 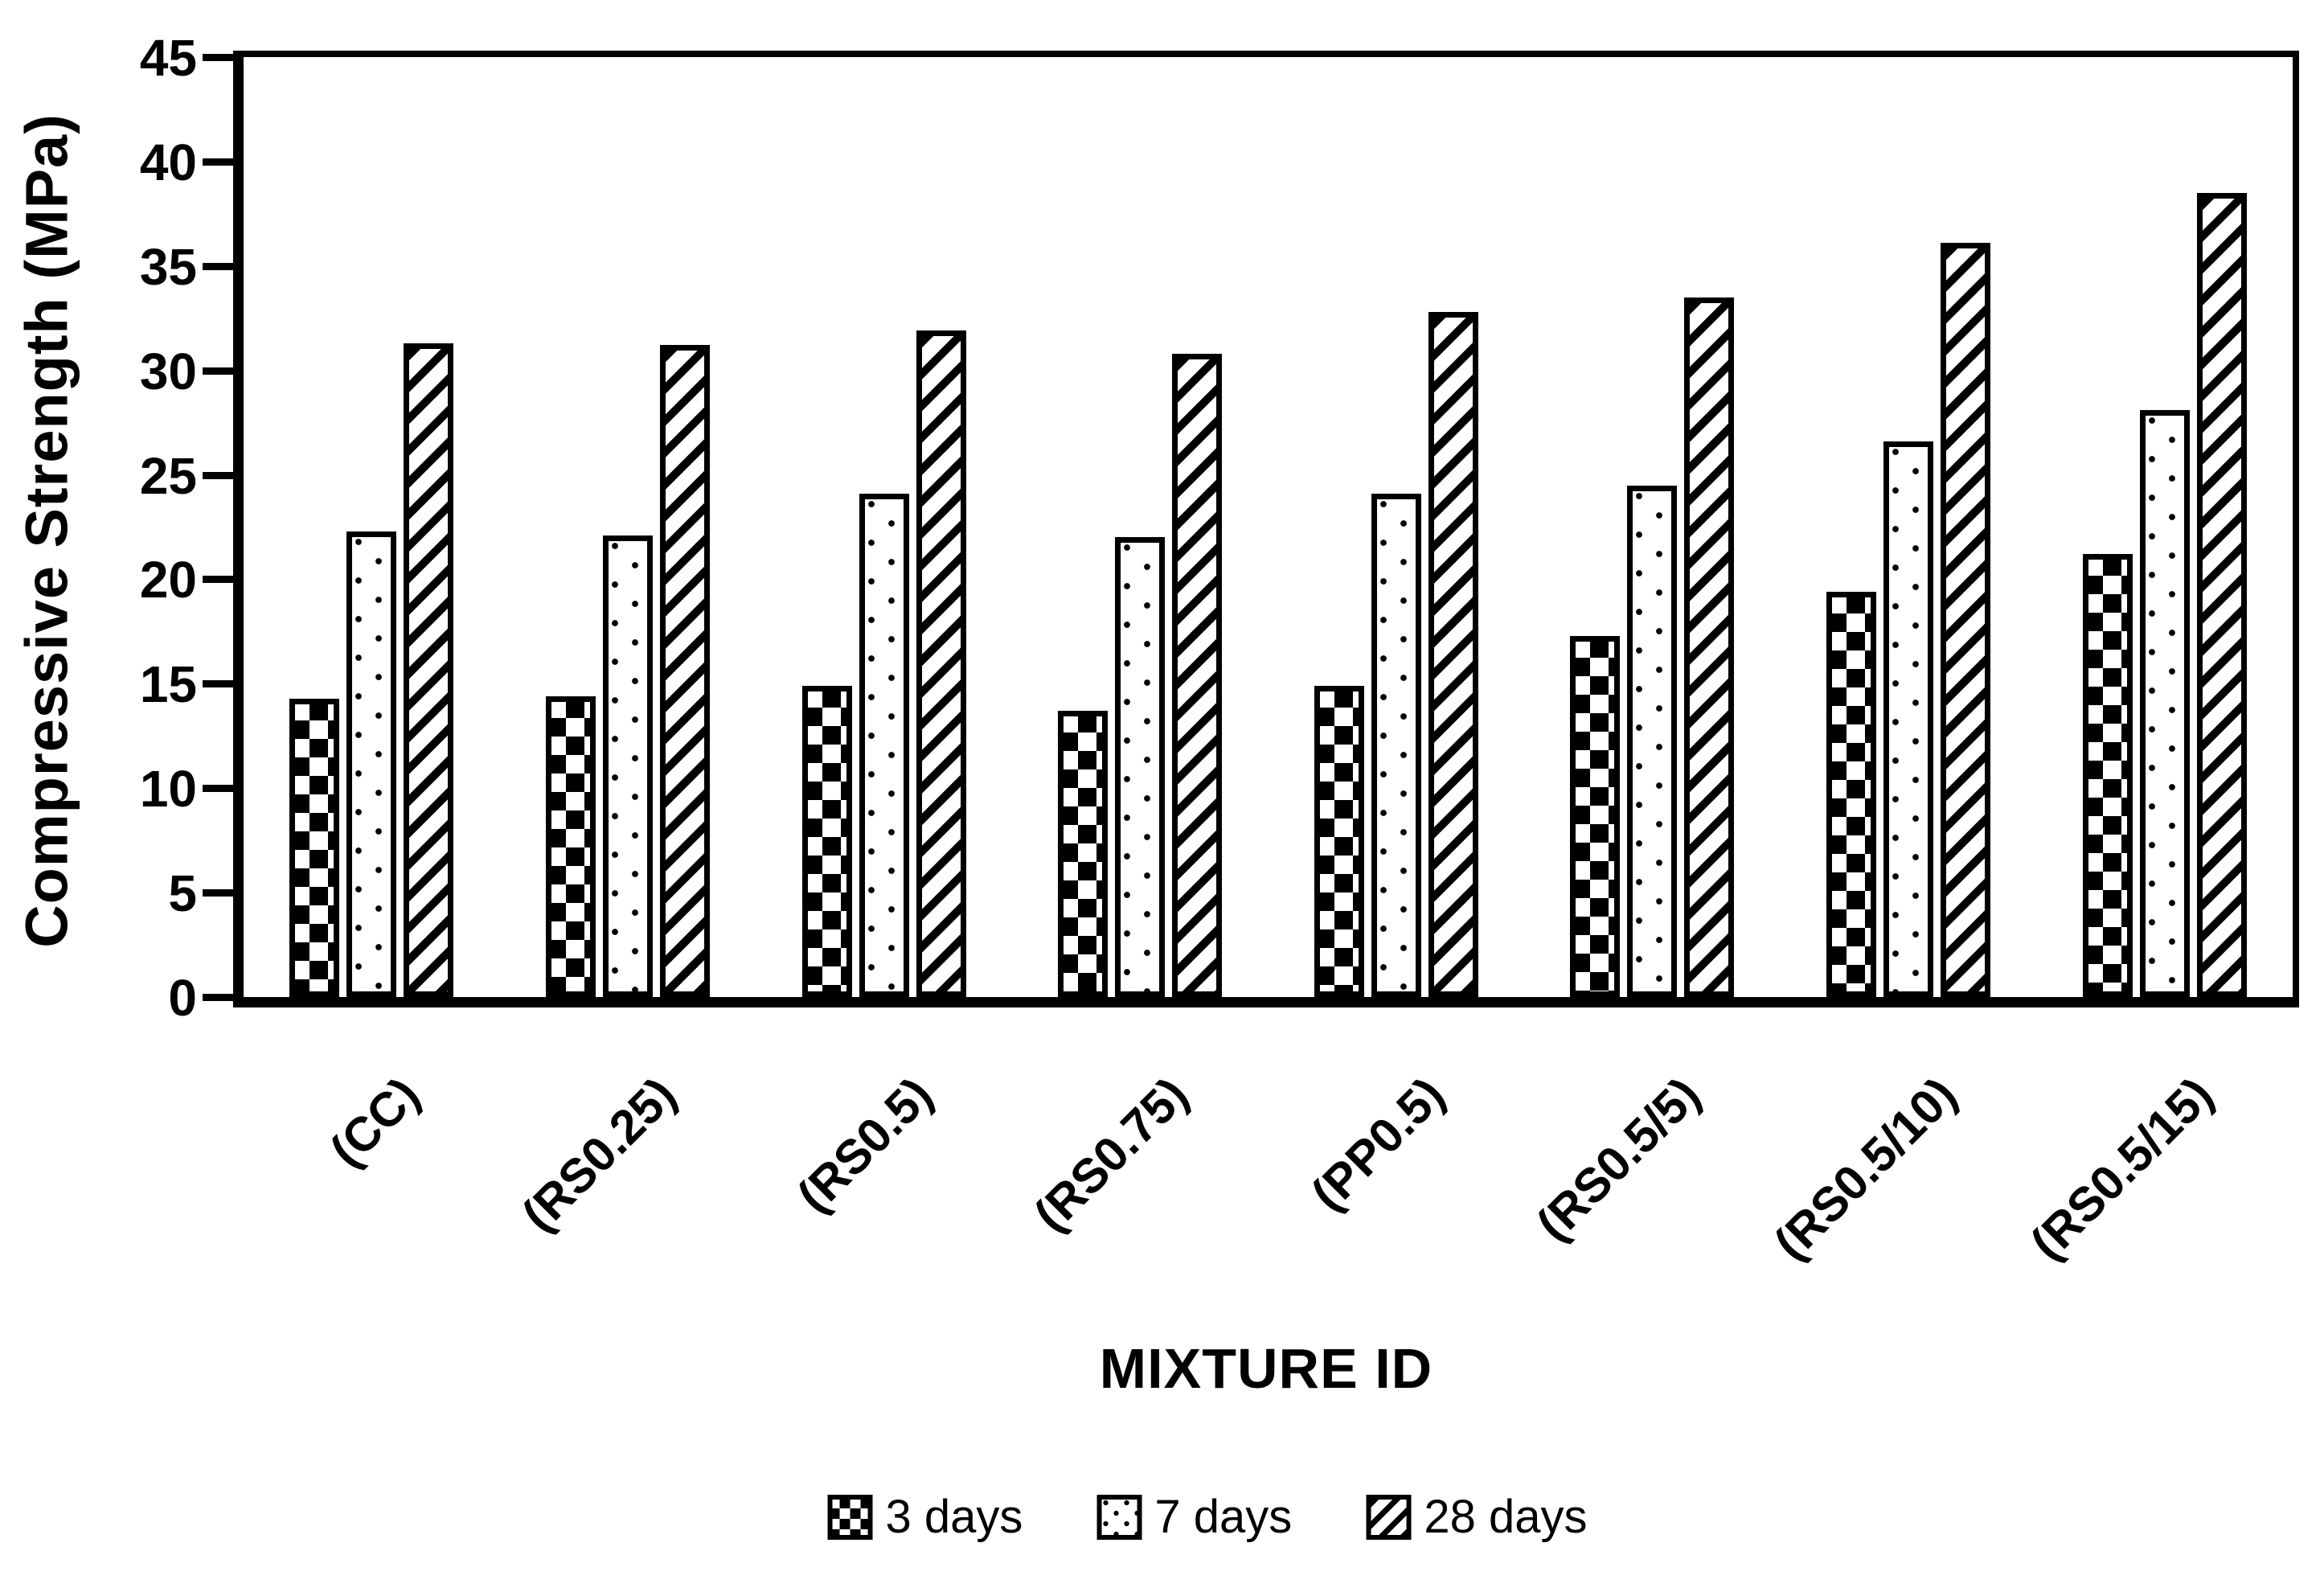 What do you see at coordinates (1506, 1517) in the screenshot?
I see `legend-label: 28 days` at bounding box center [1506, 1517].